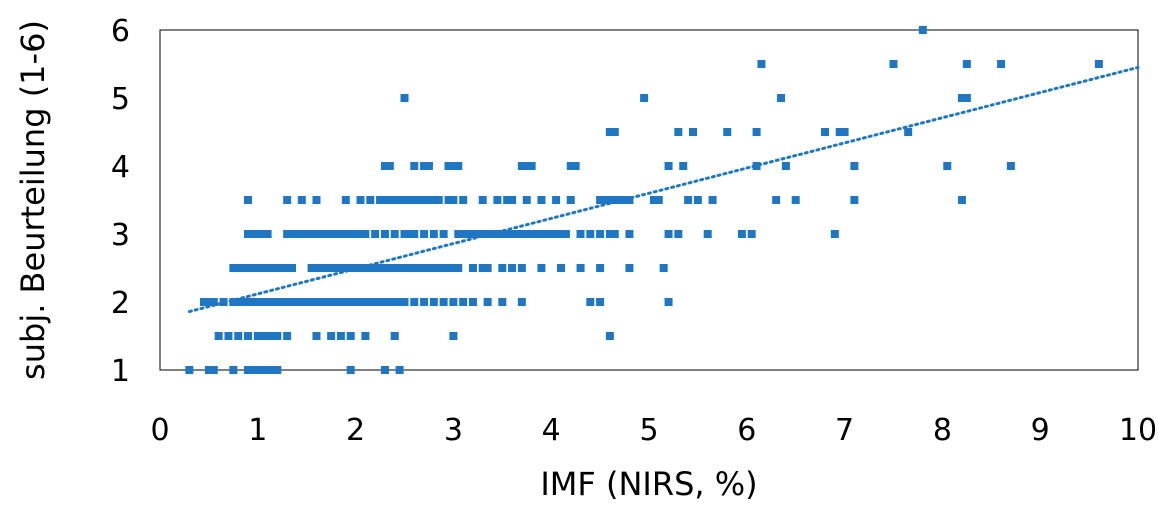  Describe the element at coordinates (1040, 430) in the screenshot. I see `x-tick-label: 9` at that location.